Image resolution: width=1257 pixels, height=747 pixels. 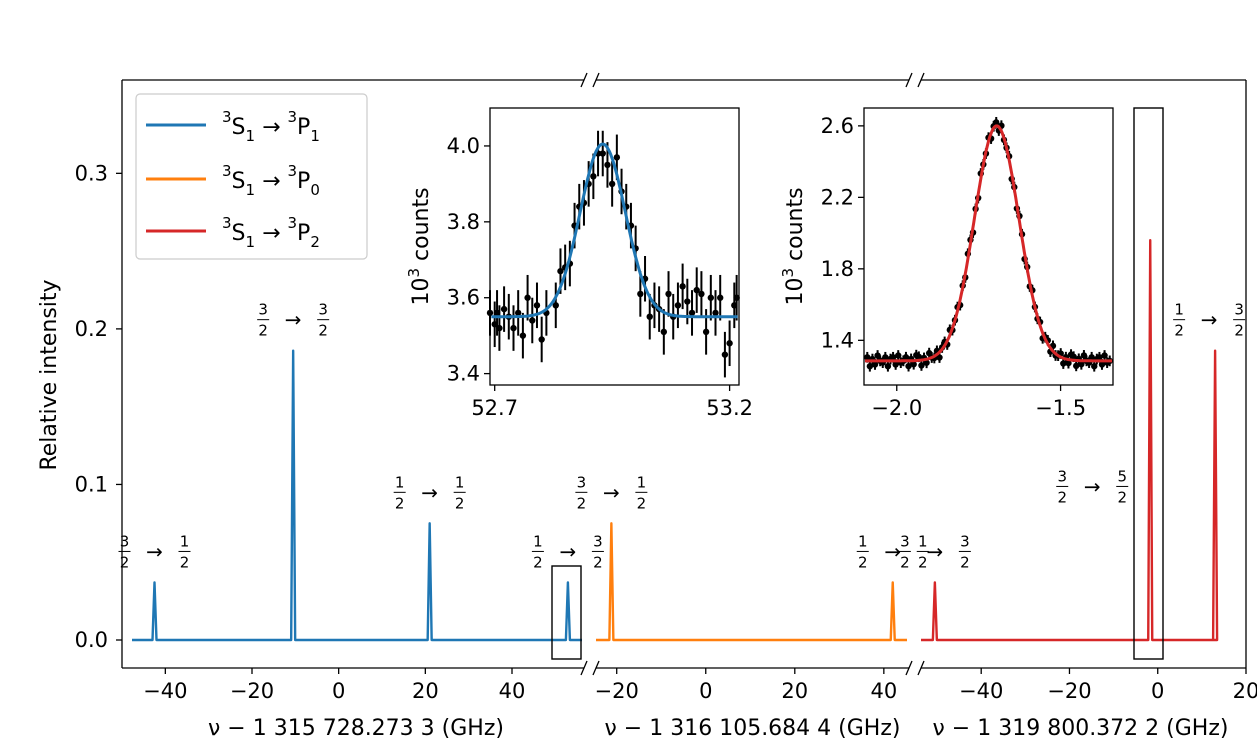 I want to click on inset-y-tick-label: 1.4, so click(x=837, y=340).